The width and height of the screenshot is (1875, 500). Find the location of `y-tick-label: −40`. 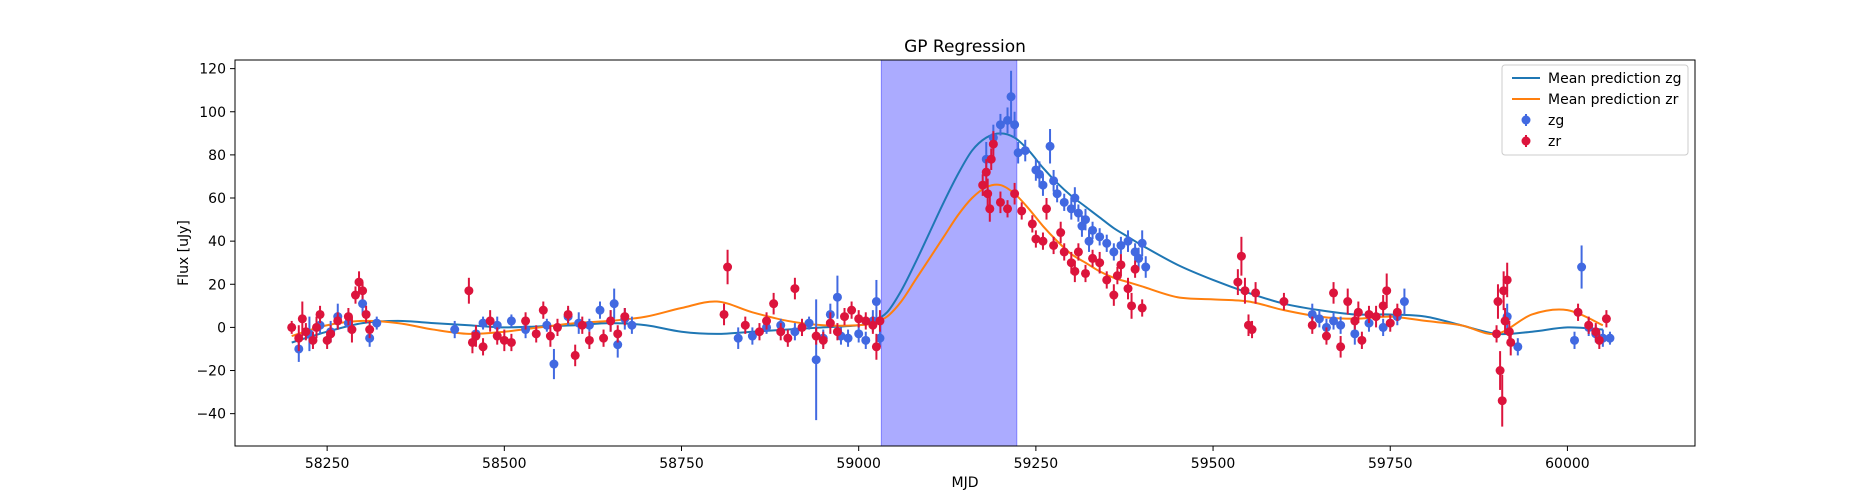

y-tick-label: −40 is located at coordinates (211, 415).